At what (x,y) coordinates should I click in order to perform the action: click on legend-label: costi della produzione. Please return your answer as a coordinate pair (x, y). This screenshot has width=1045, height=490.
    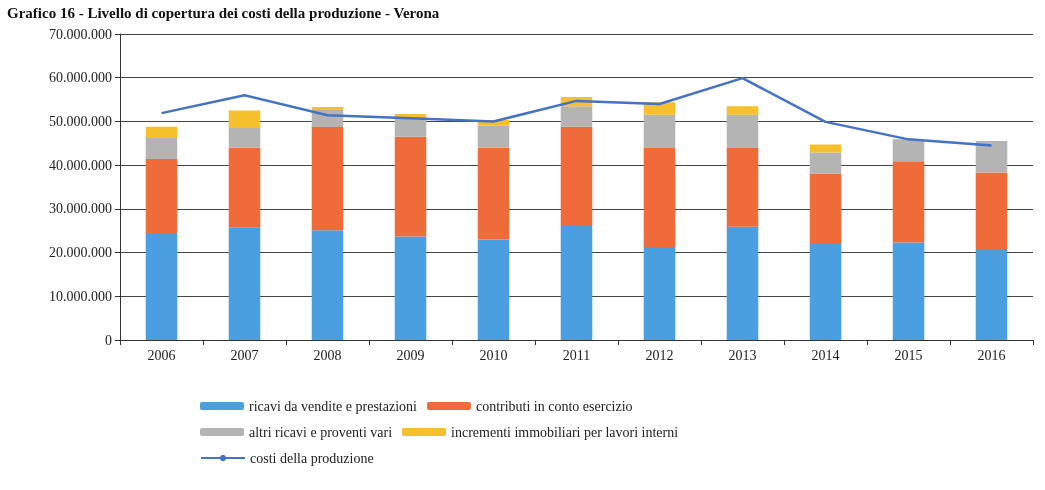
    Looking at the image, I should click on (312, 458).